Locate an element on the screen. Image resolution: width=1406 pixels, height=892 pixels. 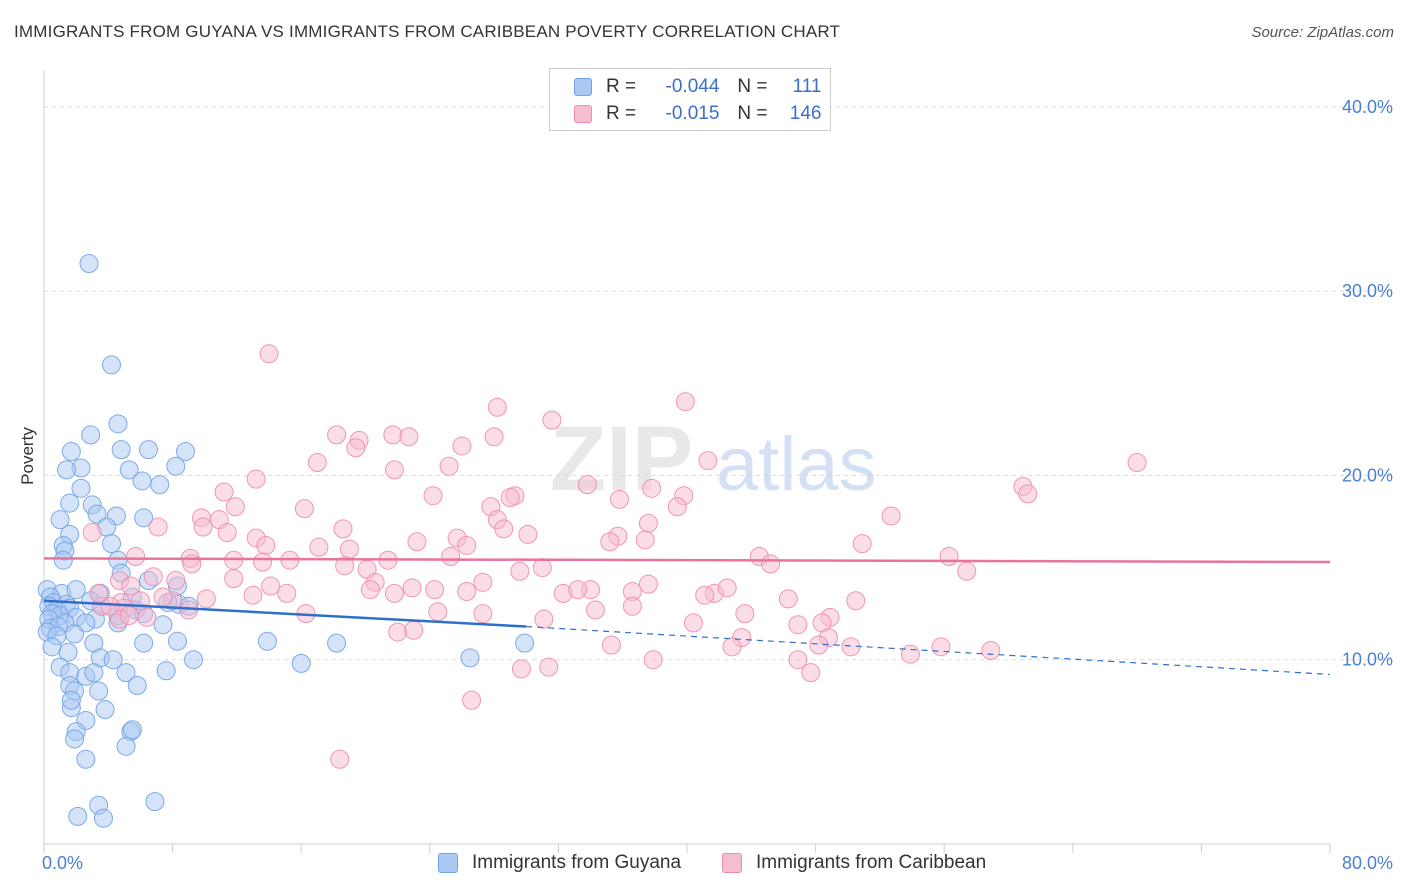
stats-legend: R = -0.044 N = 111 R = -0.015 N = 146 is located at coordinates (690, 99).